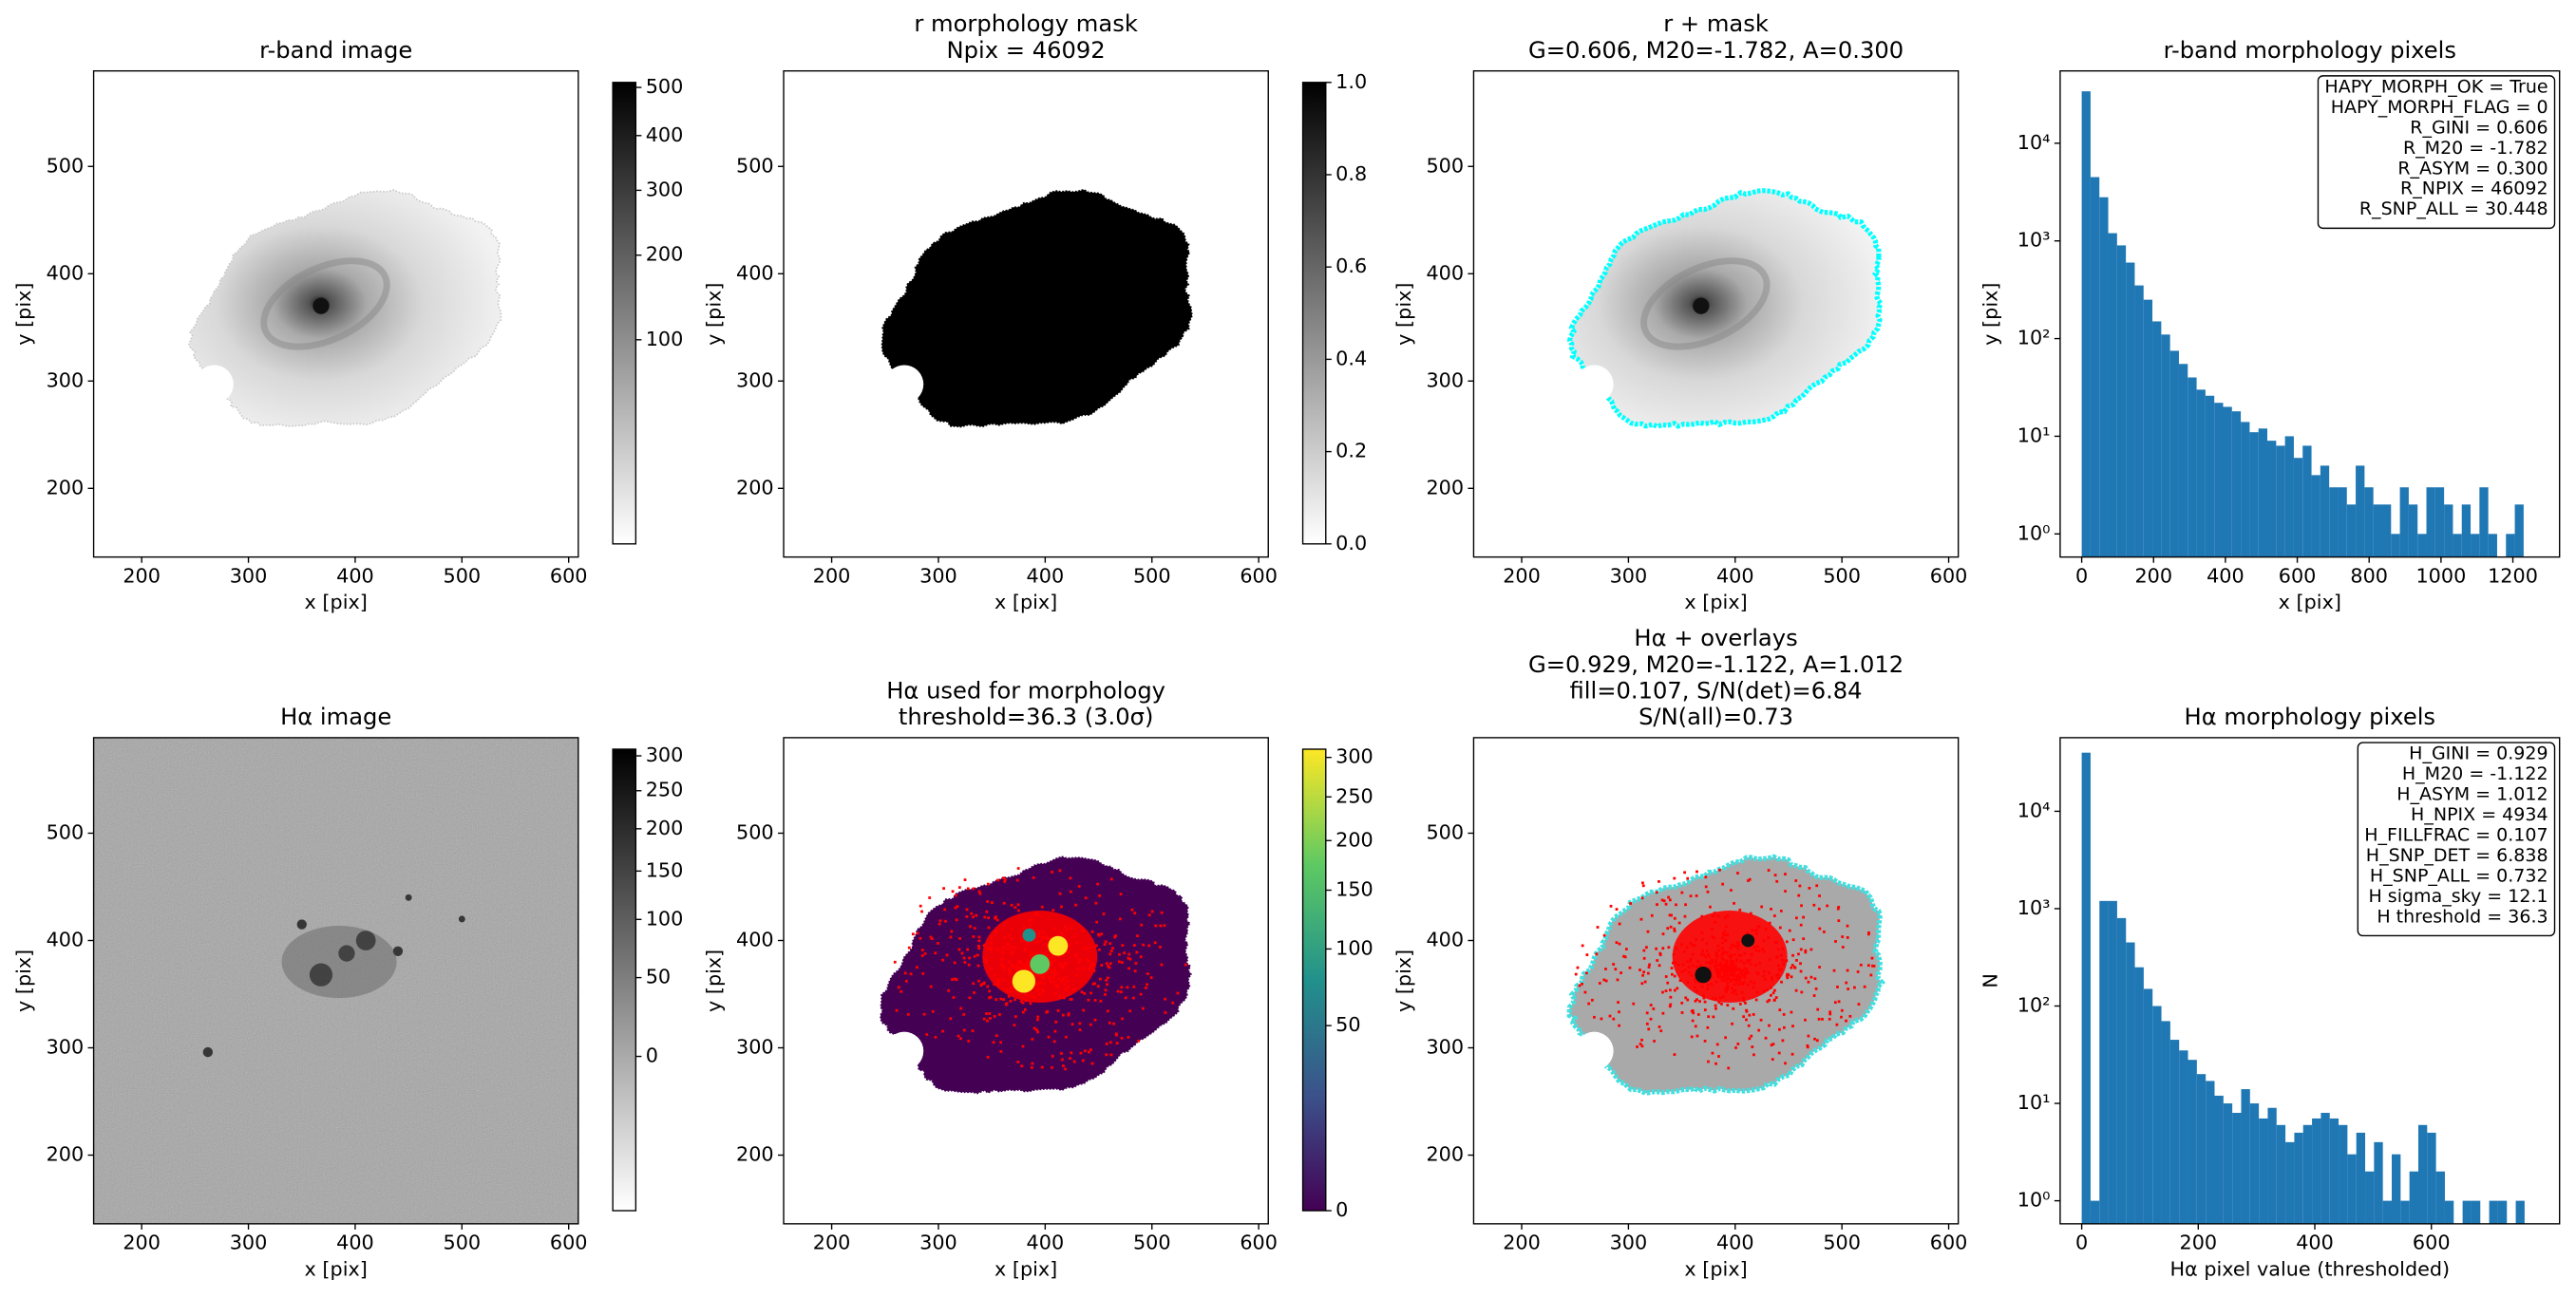 The width and height of the screenshot is (2576, 1298). What do you see at coordinates (1152, 1243) in the screenshot?
I see `x-tick-label: 500` at bounding box center [1152, 1243].